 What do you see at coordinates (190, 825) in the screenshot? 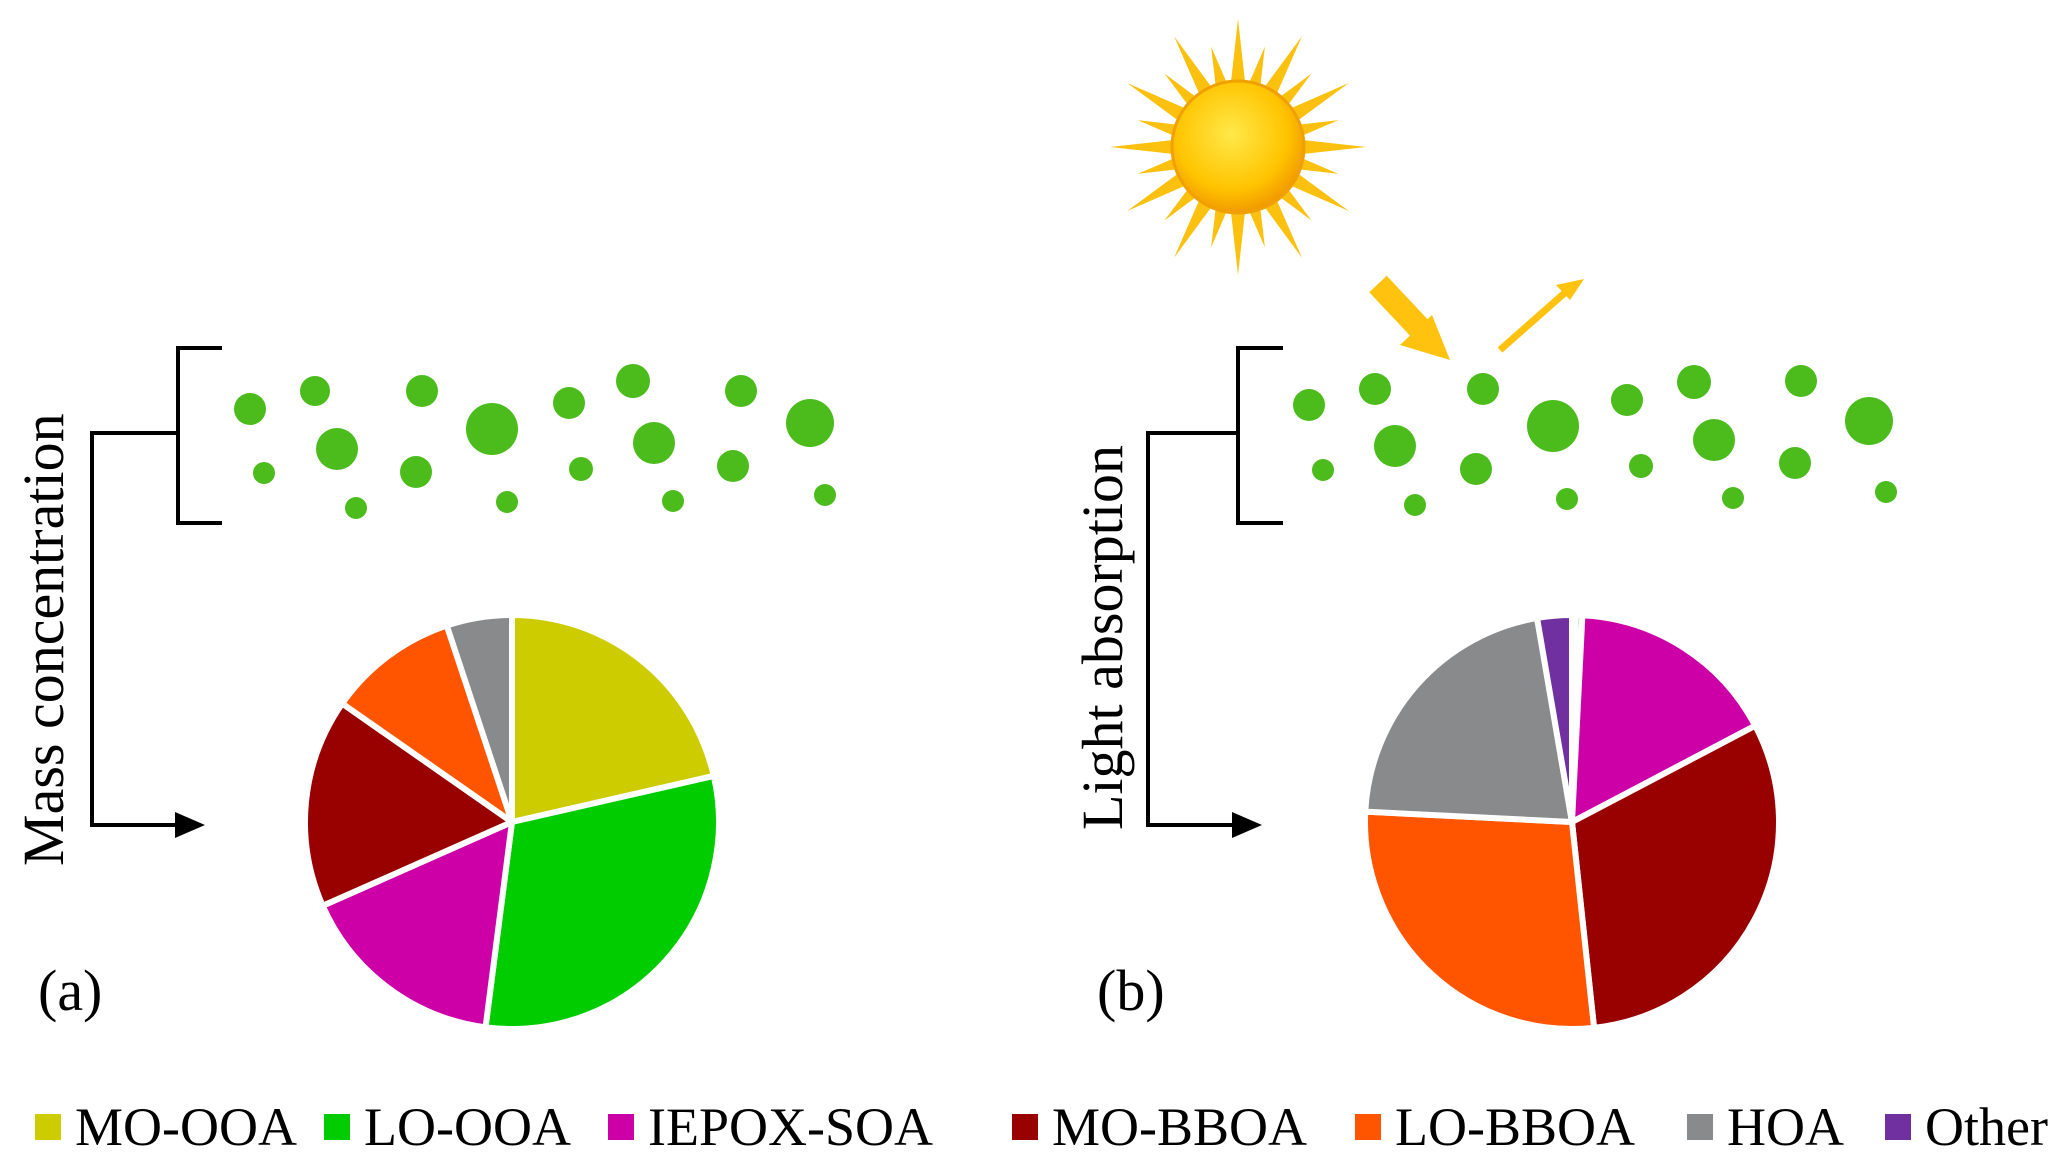
I see `arrow-head-a` at bounding box center [190, 825].